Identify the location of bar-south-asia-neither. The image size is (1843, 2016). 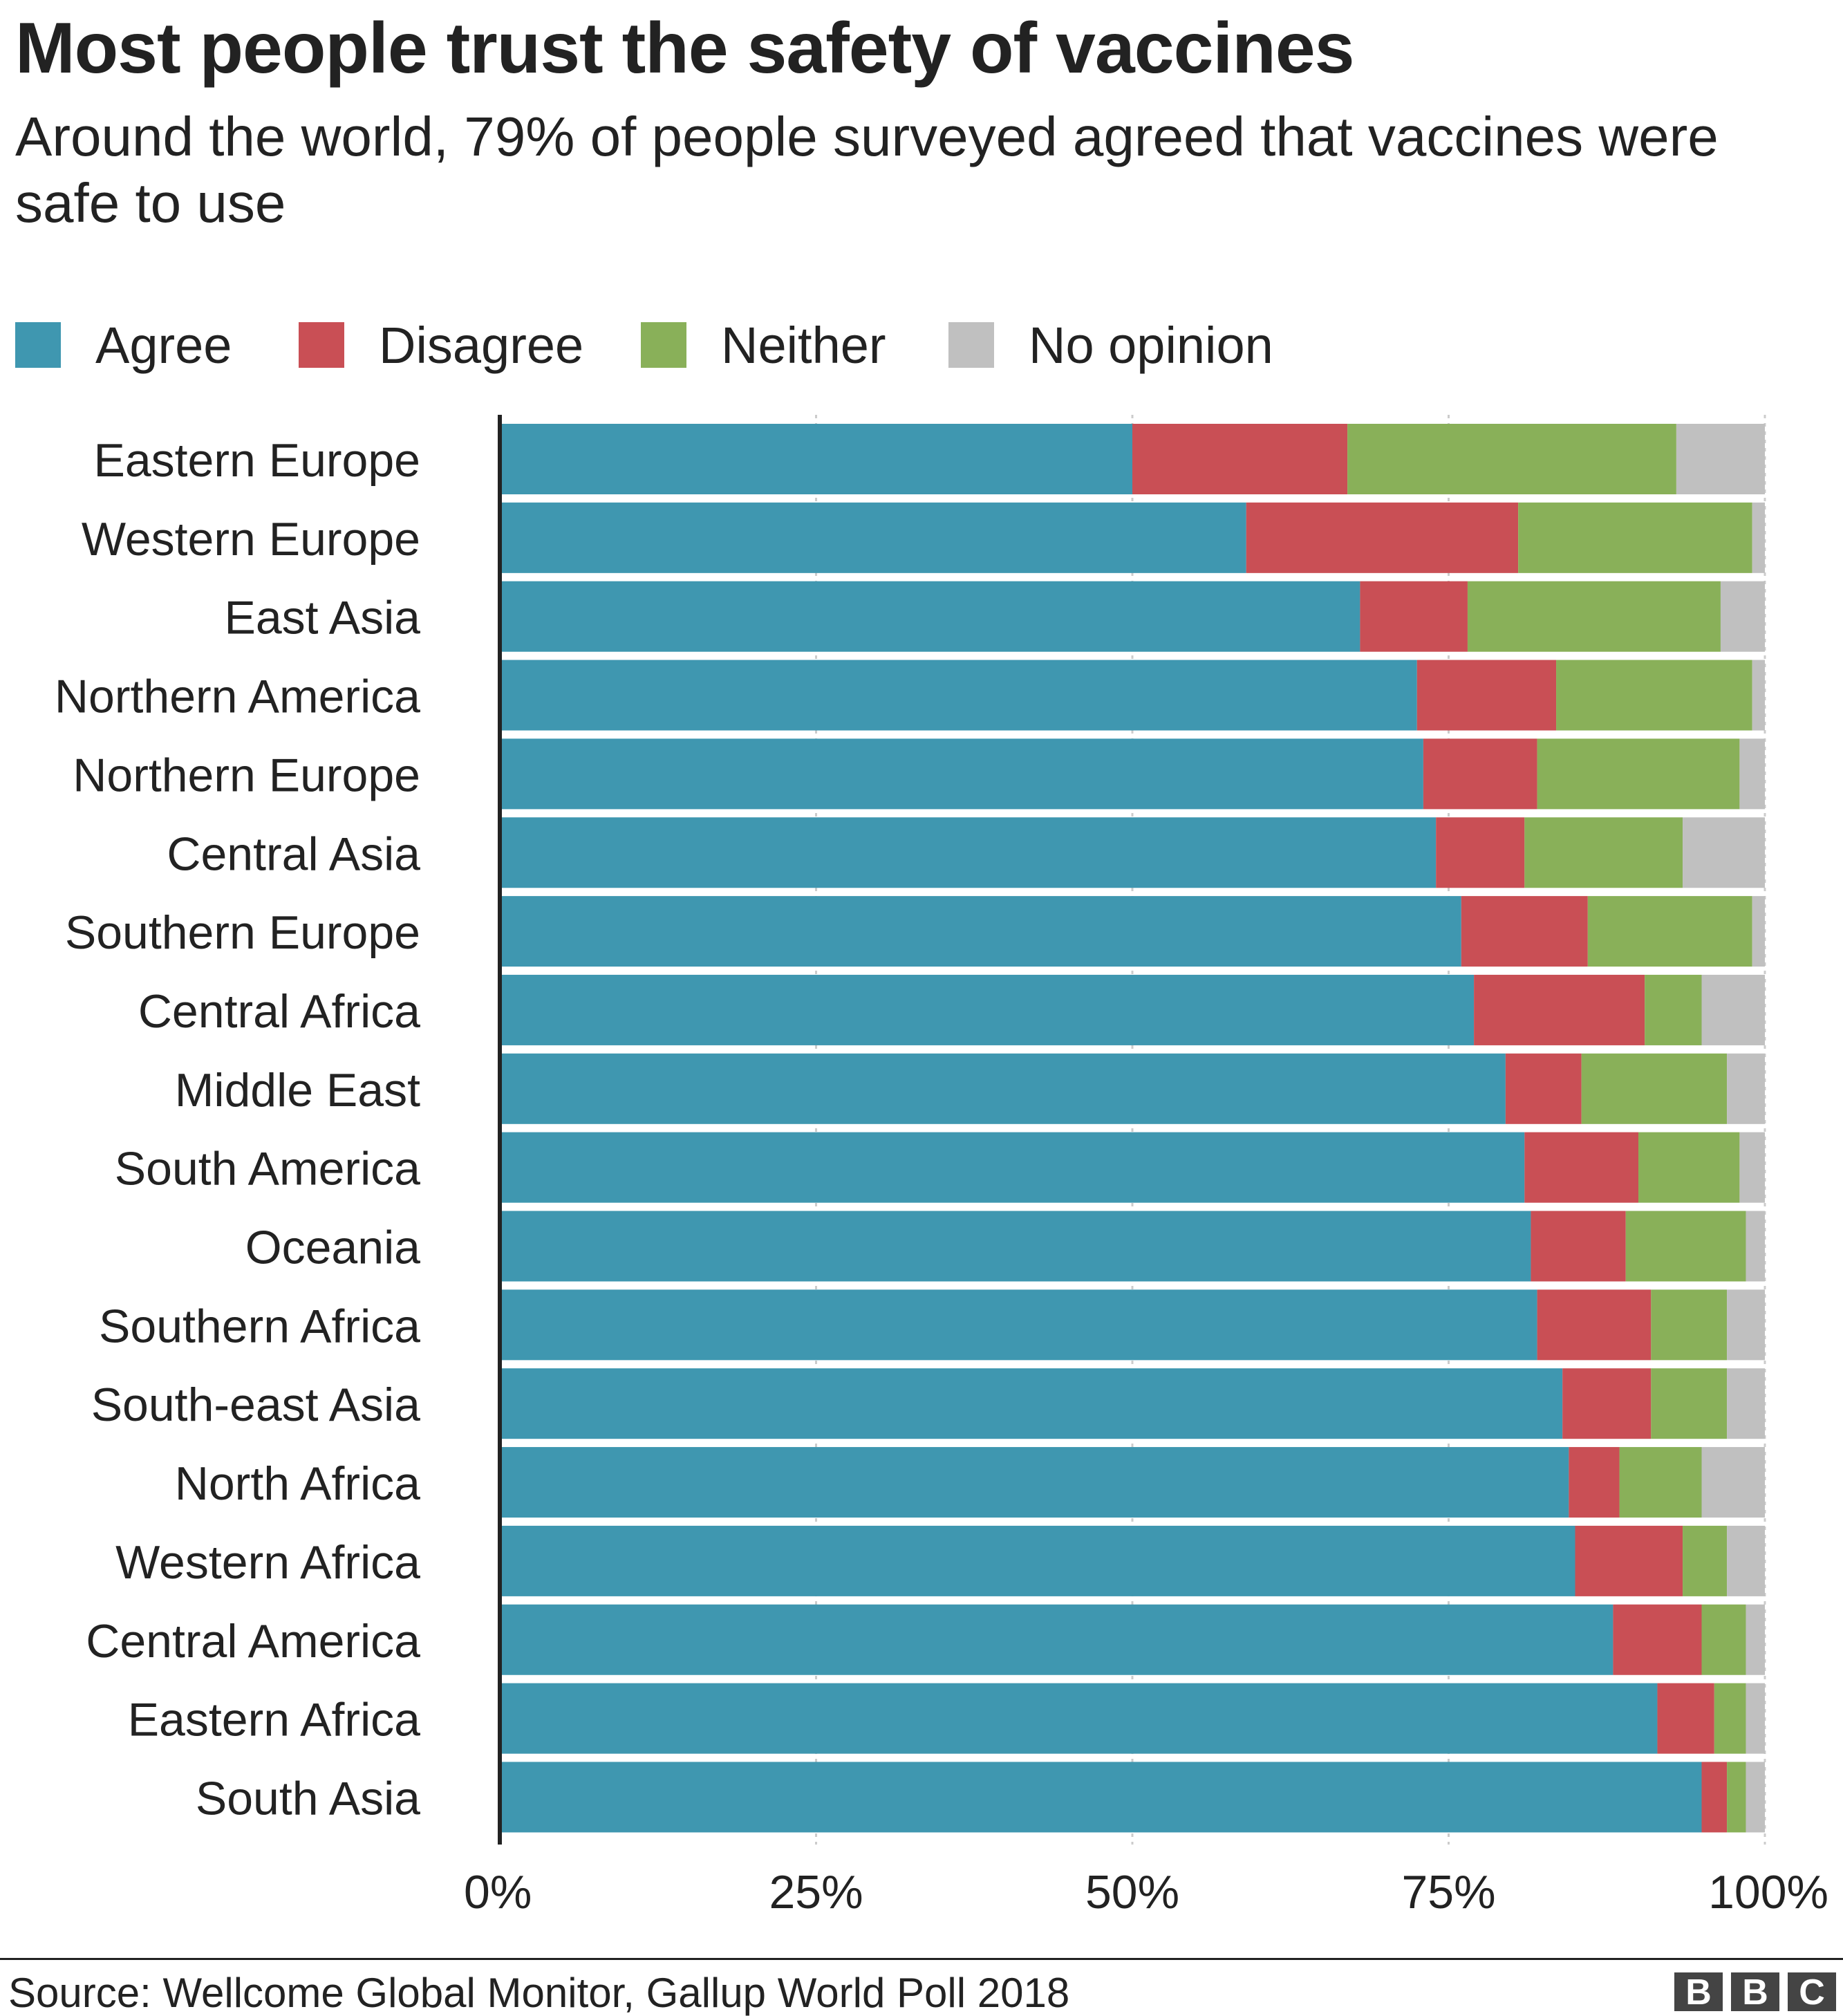
(1736, 1797).